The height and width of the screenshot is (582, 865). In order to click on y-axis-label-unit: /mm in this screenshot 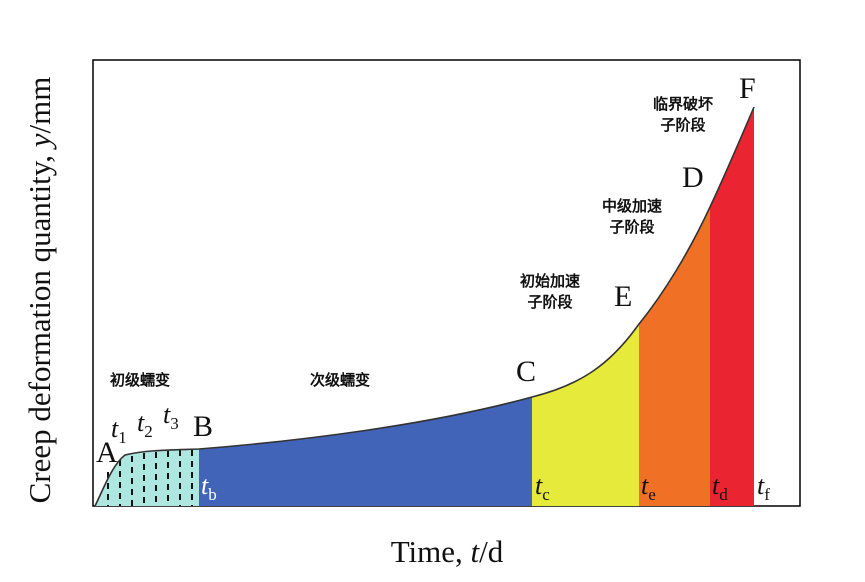, I will do `click(39, 105)`.